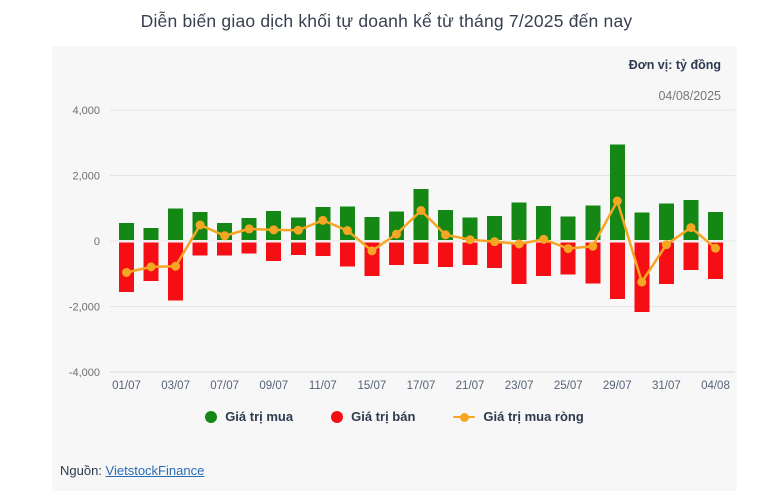  I want to click on svg-text: 11/07, so click(323, 386).